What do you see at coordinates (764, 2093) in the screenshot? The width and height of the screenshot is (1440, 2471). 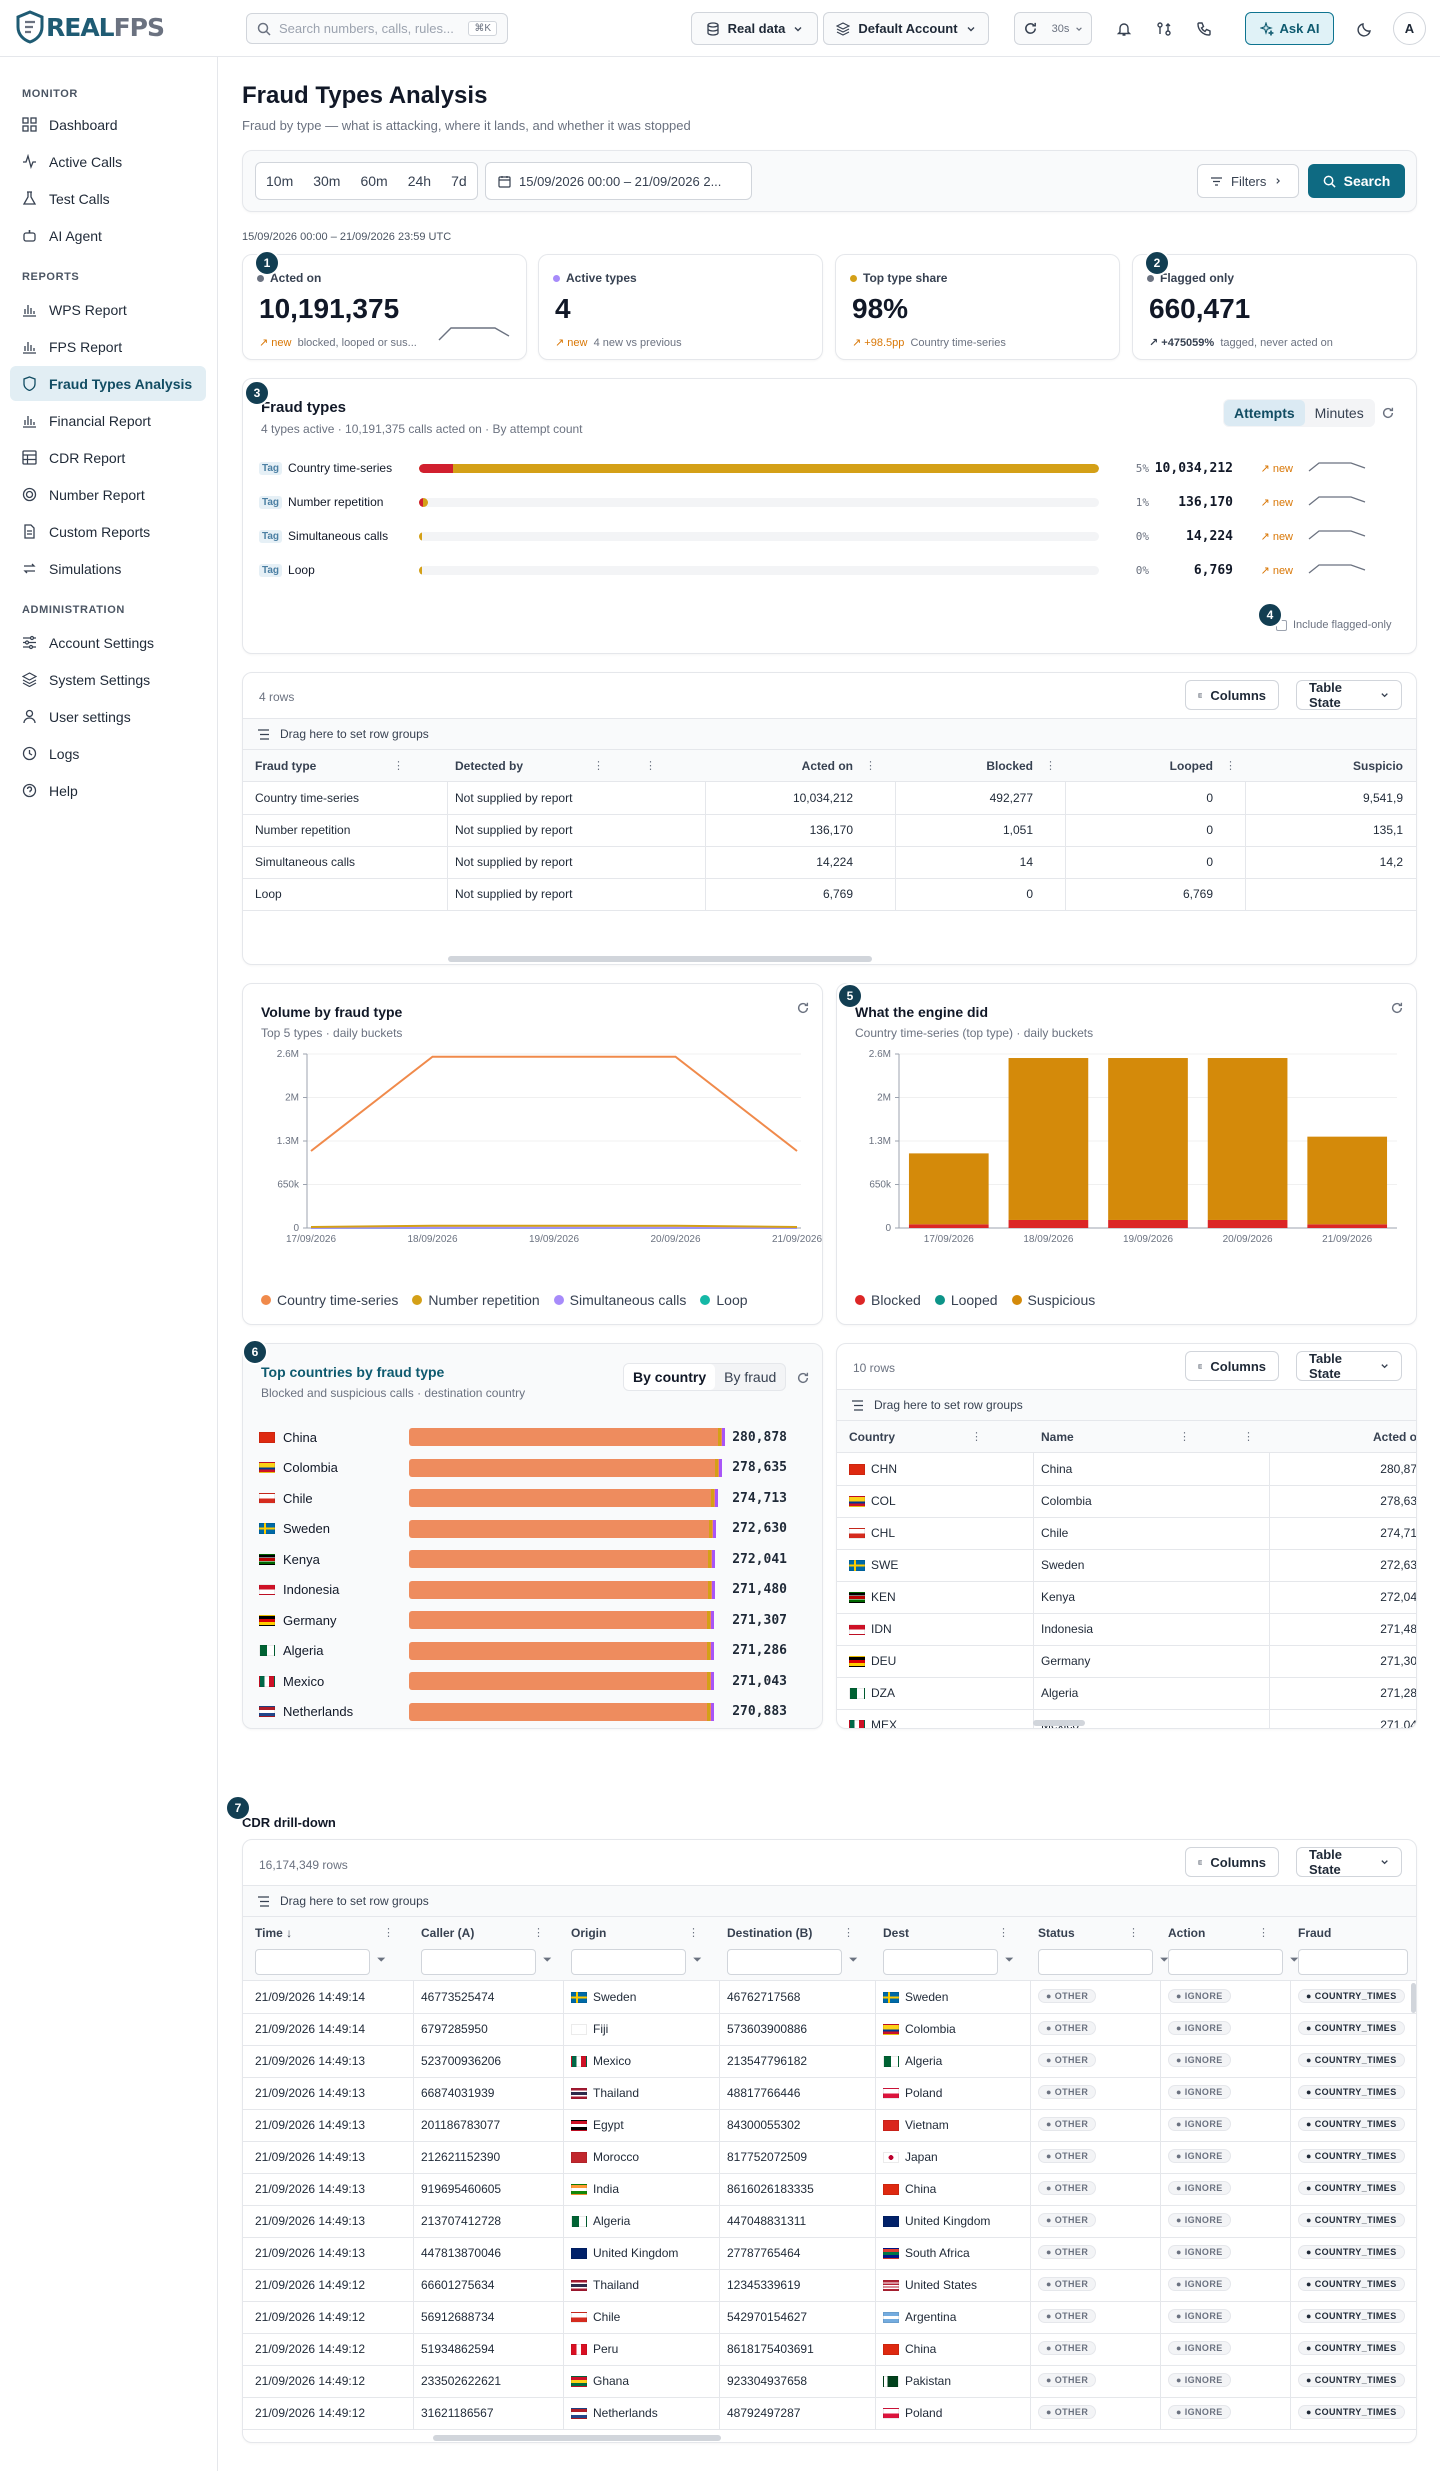 I see `table-cell: 48817766446` at bounding box center [764, 2093].